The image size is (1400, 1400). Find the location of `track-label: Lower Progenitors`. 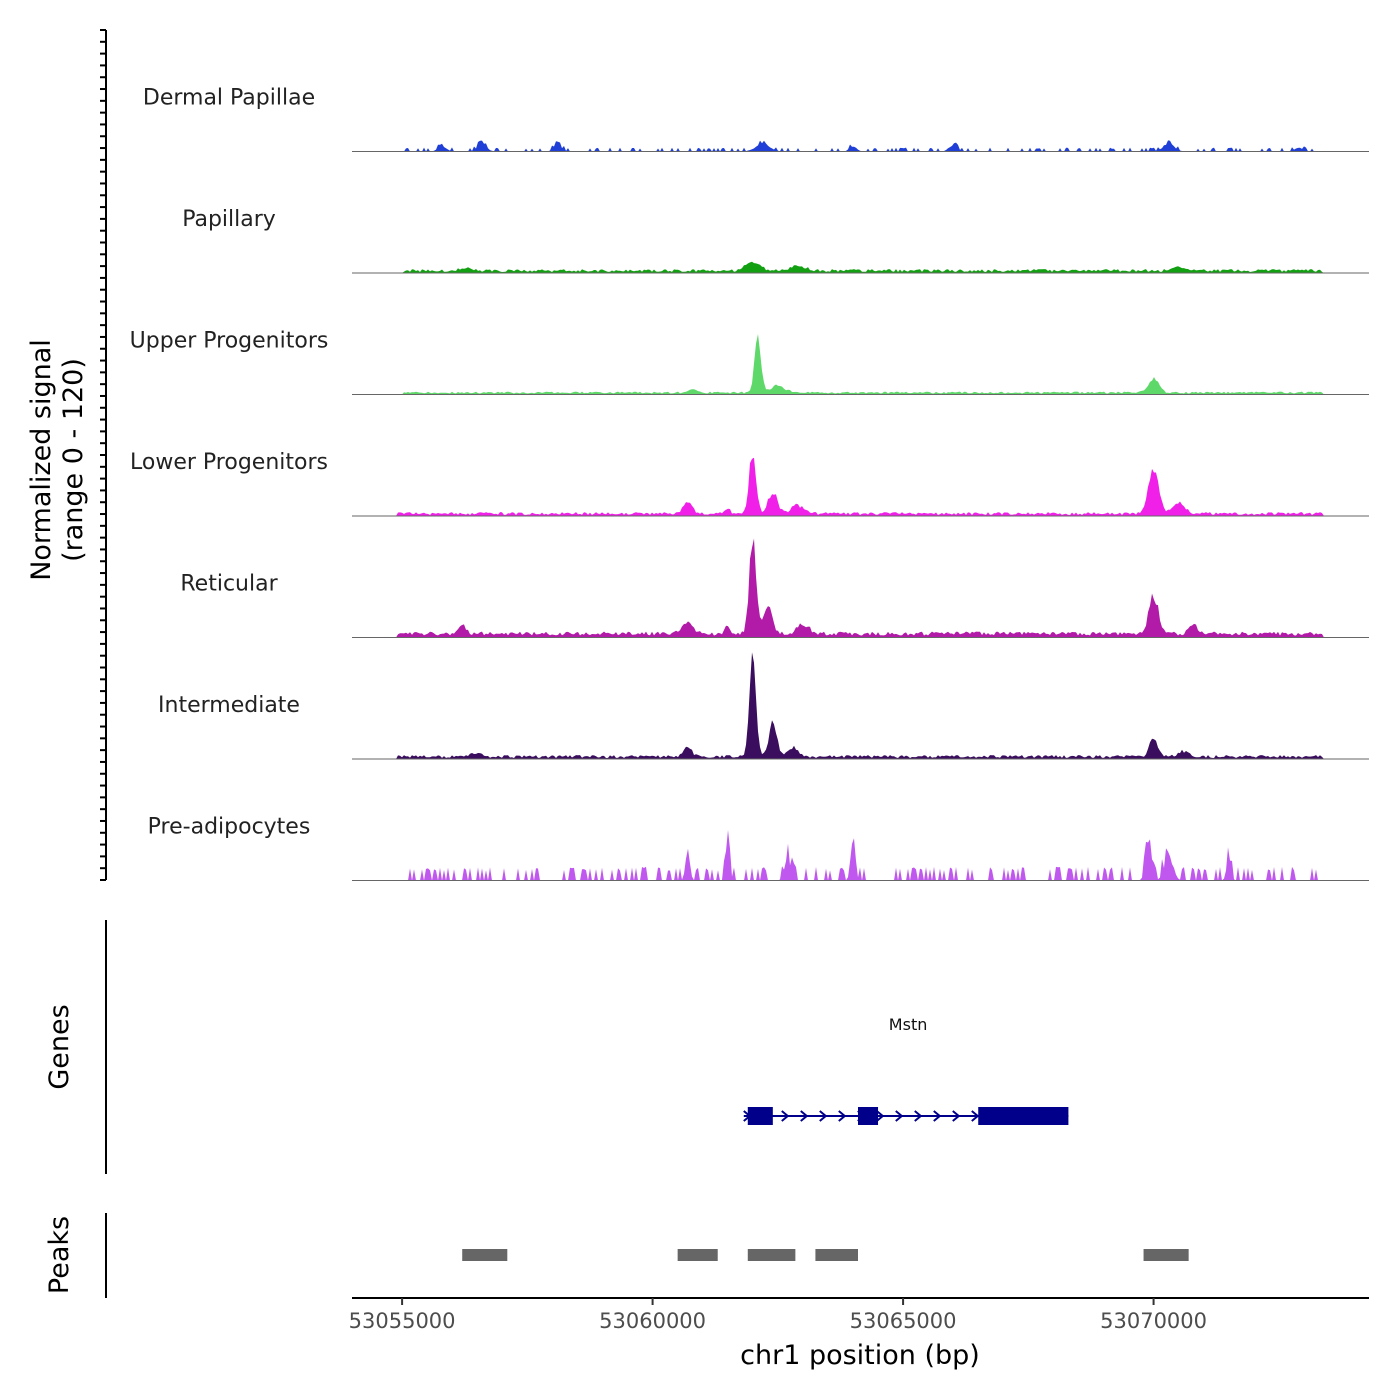

track-label: Lower Progenitors is located at coordinates (229, 462).